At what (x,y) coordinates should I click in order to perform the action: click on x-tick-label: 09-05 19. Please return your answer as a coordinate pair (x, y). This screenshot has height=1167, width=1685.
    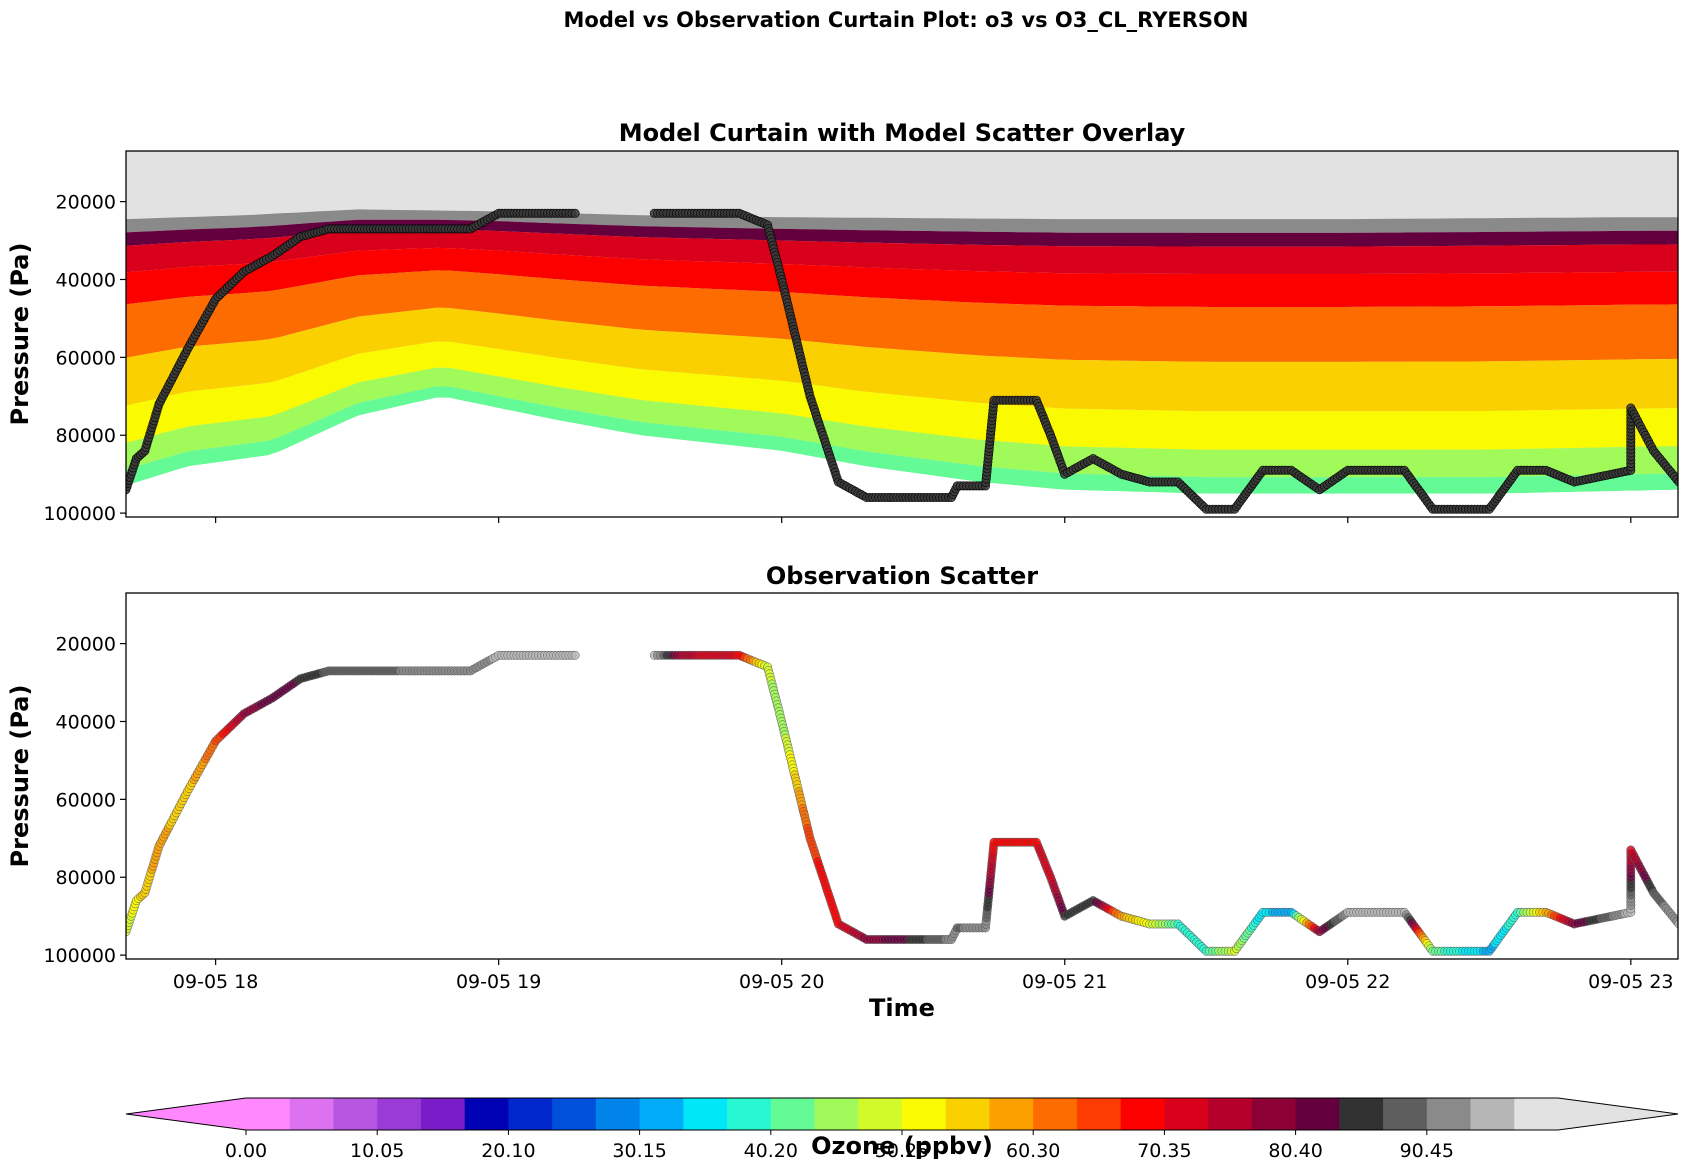
    Looking at the image, I should click on (498, 982).